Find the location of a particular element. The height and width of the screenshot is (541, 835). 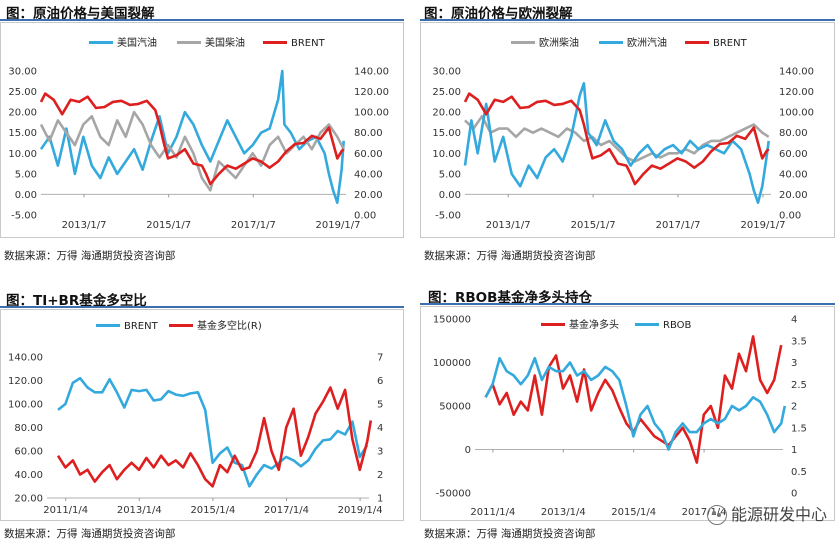

y-tick-label-left: 100.00 is located at coordinates (25, 405).